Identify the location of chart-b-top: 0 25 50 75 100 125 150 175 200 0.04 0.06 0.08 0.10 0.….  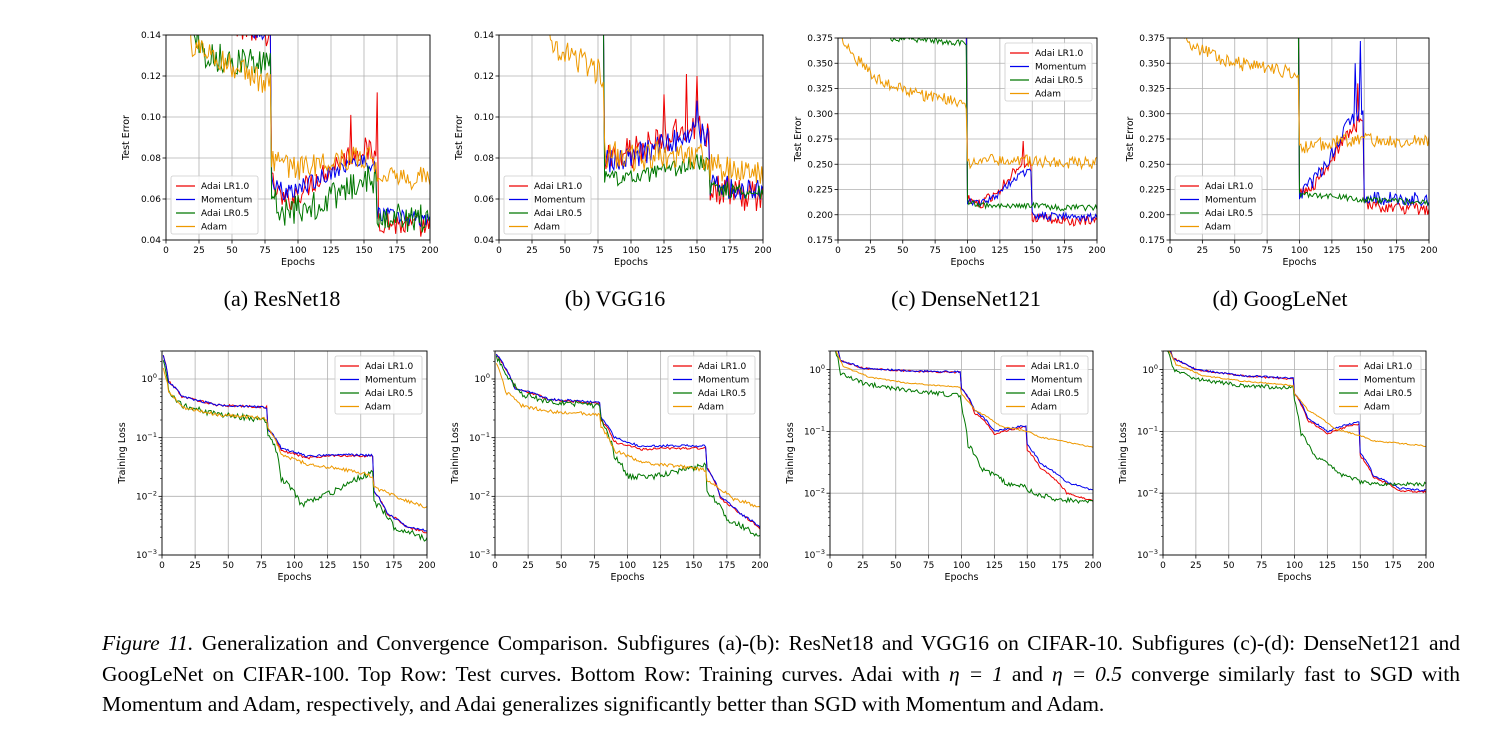
(613, 149).